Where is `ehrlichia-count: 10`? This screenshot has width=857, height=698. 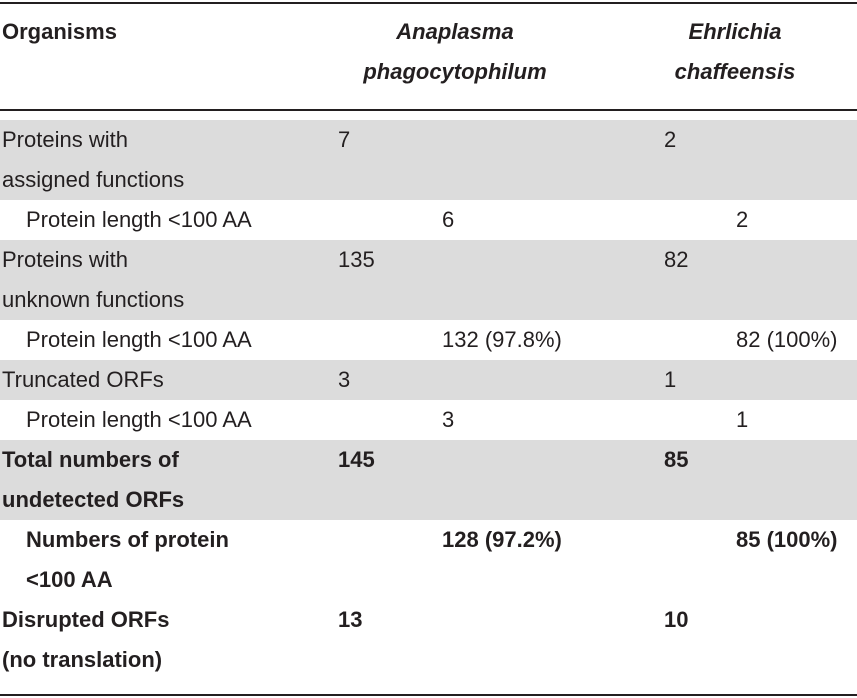
ehrlichia-count: 10 is located at coordinates (676, 619).